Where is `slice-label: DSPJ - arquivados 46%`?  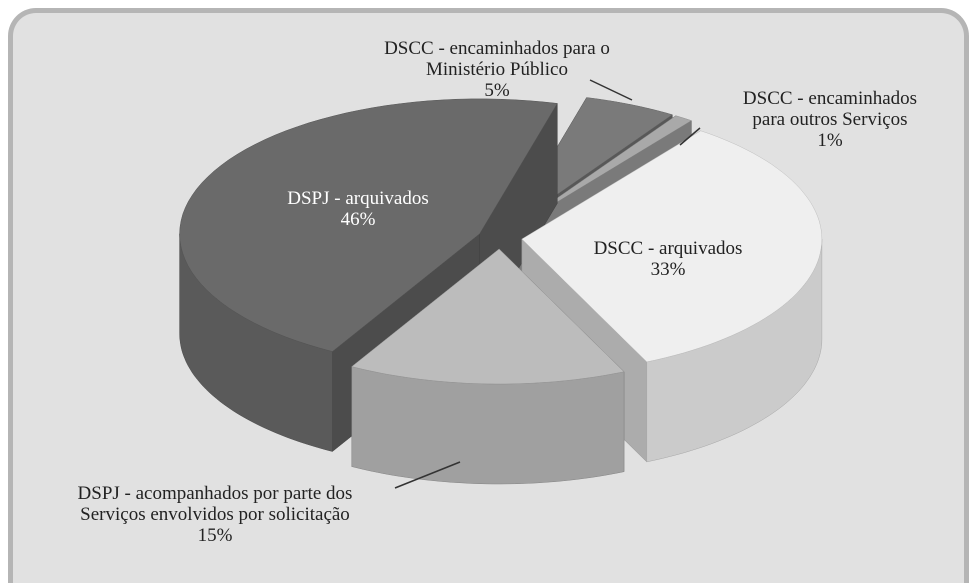 slice-label: DSPJ - arquivados 46% is located at coordinates (358, 209).